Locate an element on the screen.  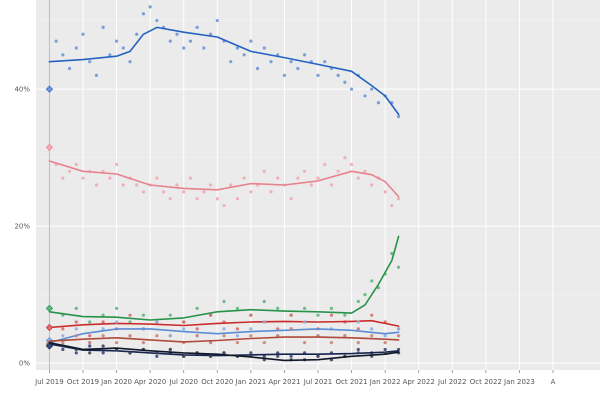
x-tick-label: Jul 2020 is located at coordinates (183, 382).